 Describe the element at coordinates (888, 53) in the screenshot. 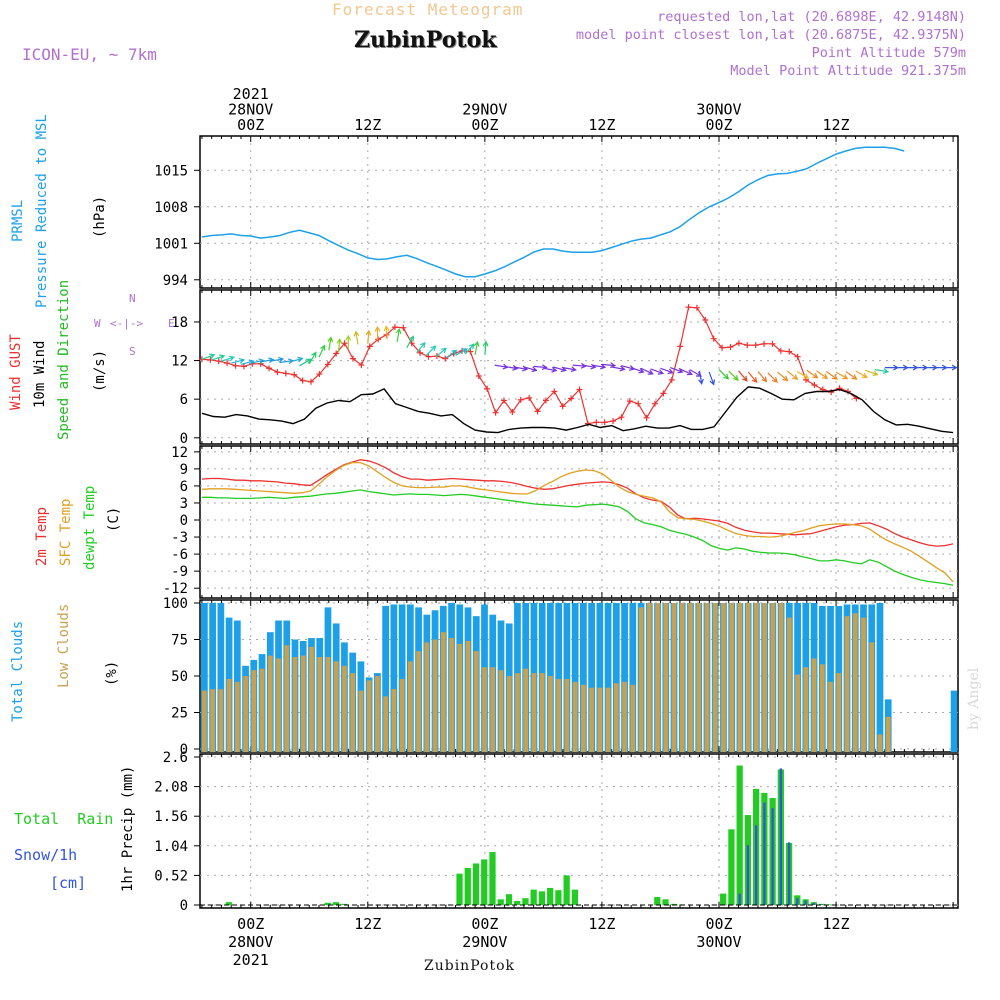

I see `point-altitude: Point Altitude 579m` at that location.